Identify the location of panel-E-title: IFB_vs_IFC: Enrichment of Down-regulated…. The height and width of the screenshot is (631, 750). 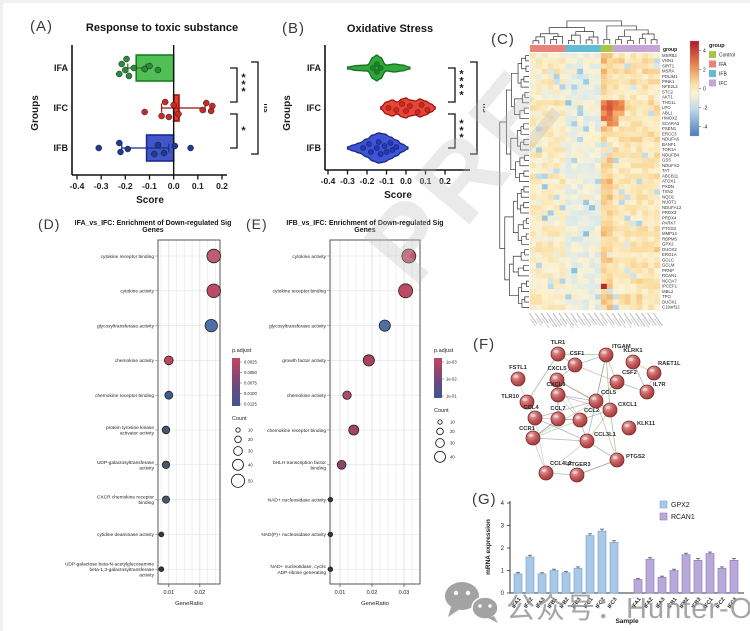
(365, 227).